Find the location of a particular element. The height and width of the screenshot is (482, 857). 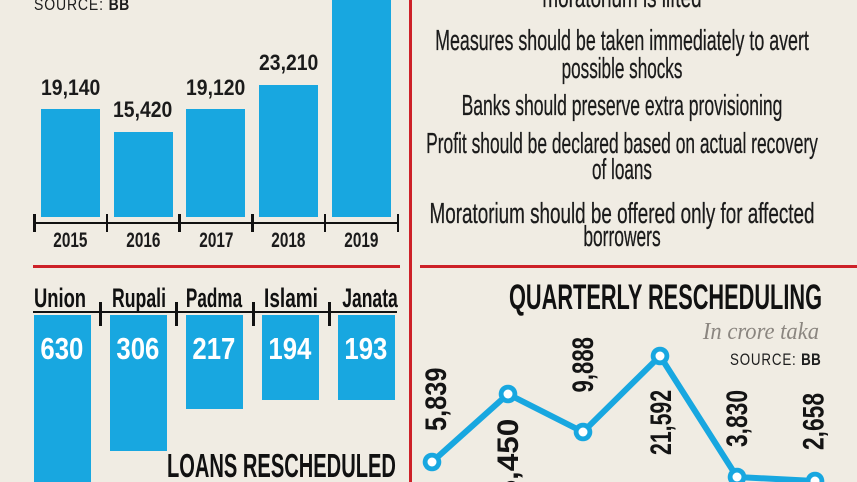

svg-text: 21,592 is located at coordinates (660, 422).